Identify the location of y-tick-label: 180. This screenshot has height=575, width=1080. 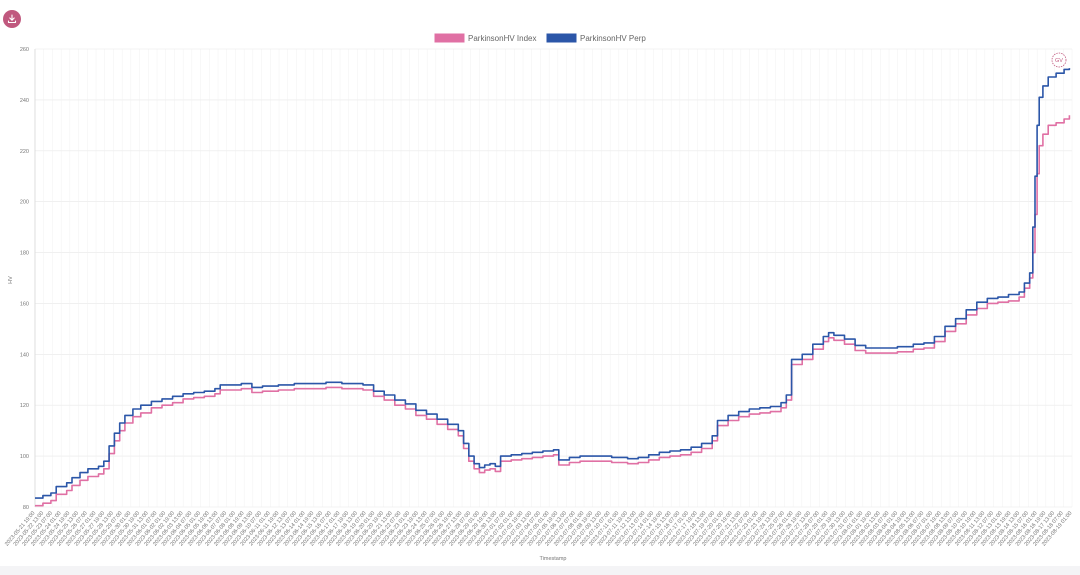
(24, 254).